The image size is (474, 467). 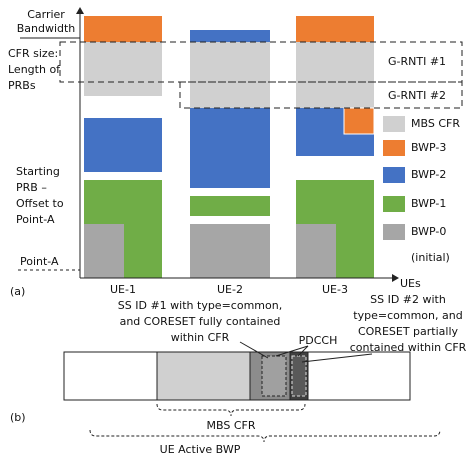 What do you see at coordinates (200, 449) in the screenshot?
I see `brace-label: UE Active BWP` at bounding box center [200, 449].